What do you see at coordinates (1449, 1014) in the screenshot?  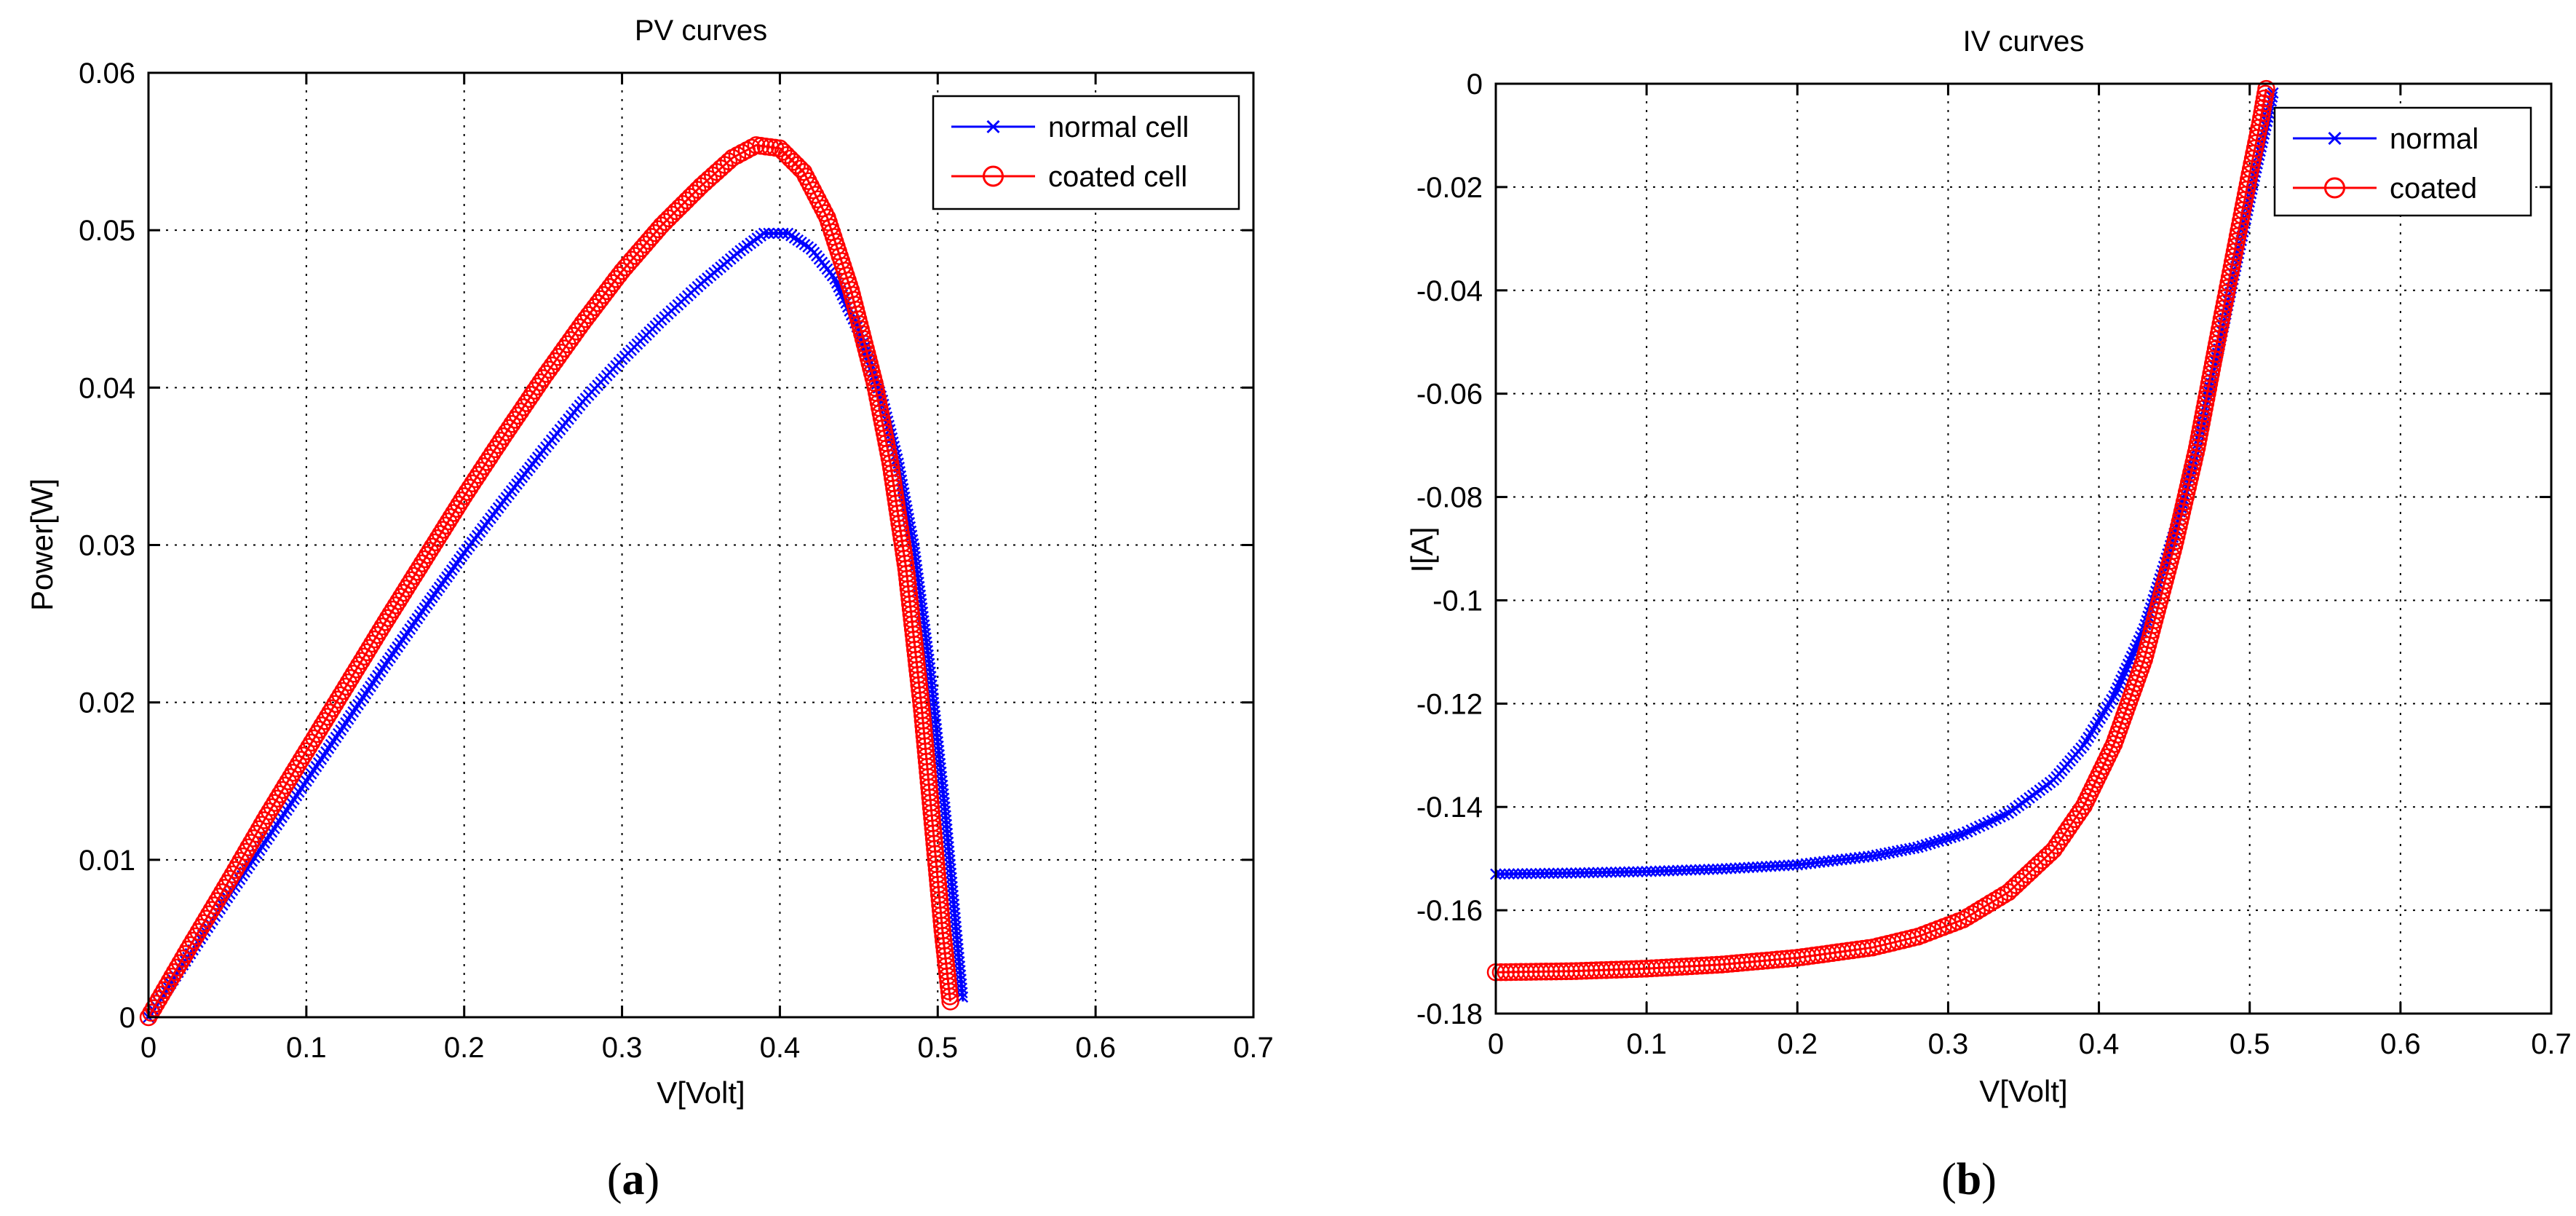 I see `y-tick-label: -0.18` at bounding box center [1449, 1014].